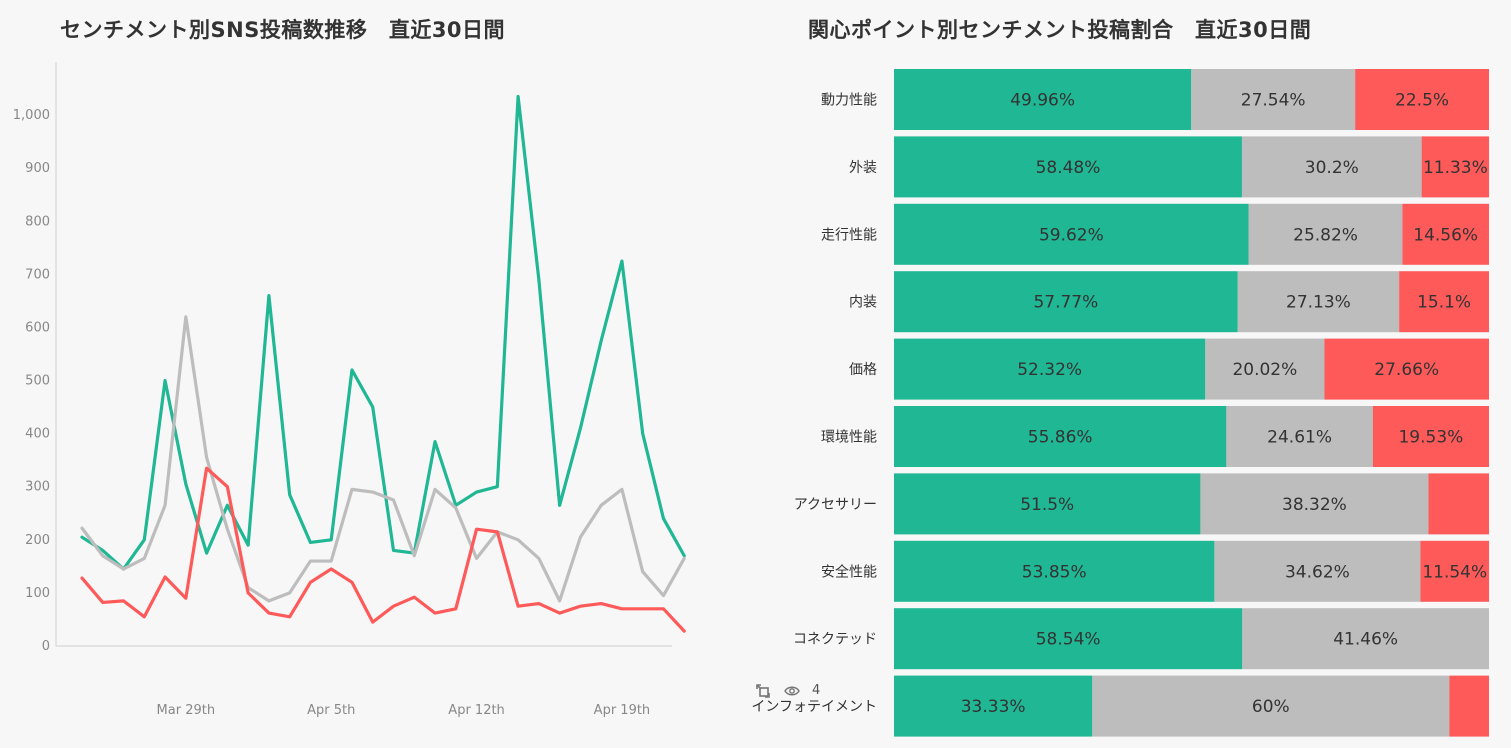 The width and height of the screenshot is (1511, 748). I want to click on segment-label: 19.53%, so click(1430, 438).